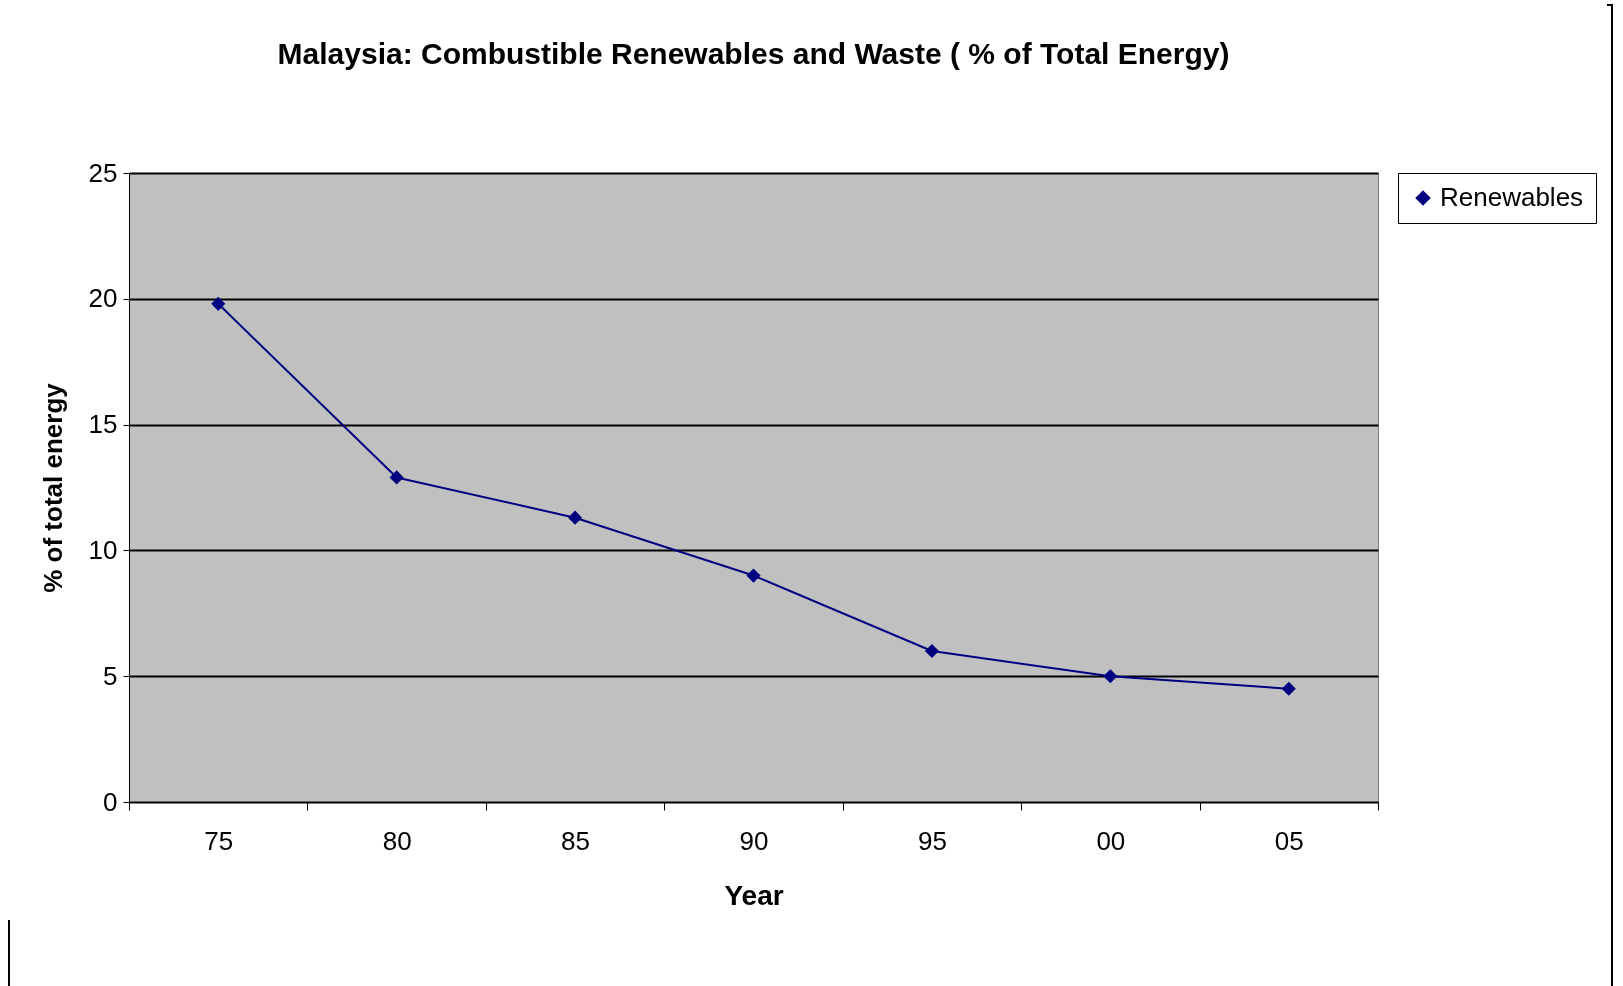  What do you see at coordinates (103, 298) in the screenshot?
I see `y-tick-label: 20` at bounding box center [103, 298].